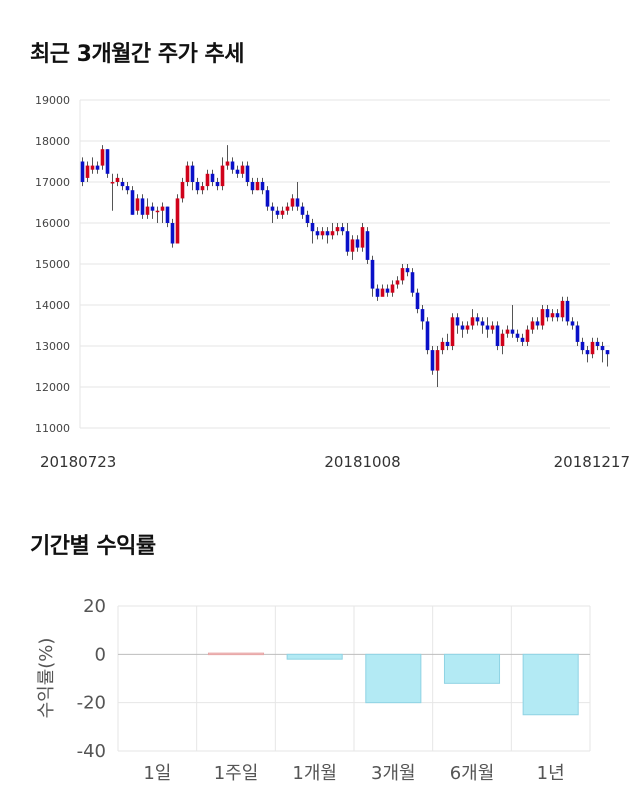 The image size is (640, 810). What do you see at coordinates (52, 141) in the screenshot?
I see `candle-y-tick-label: 18000` at bounding box center [52, 141].